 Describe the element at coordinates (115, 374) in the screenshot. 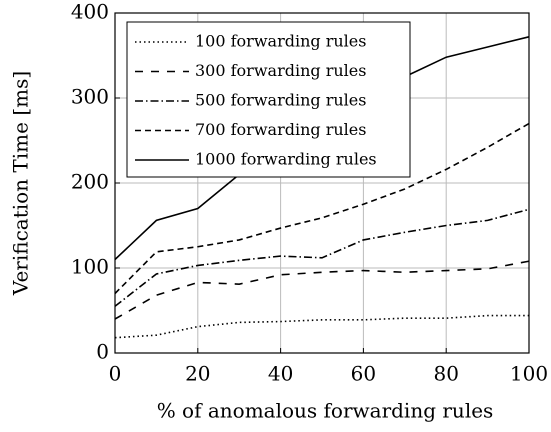

I see `x-tick-label: 0` at that location.